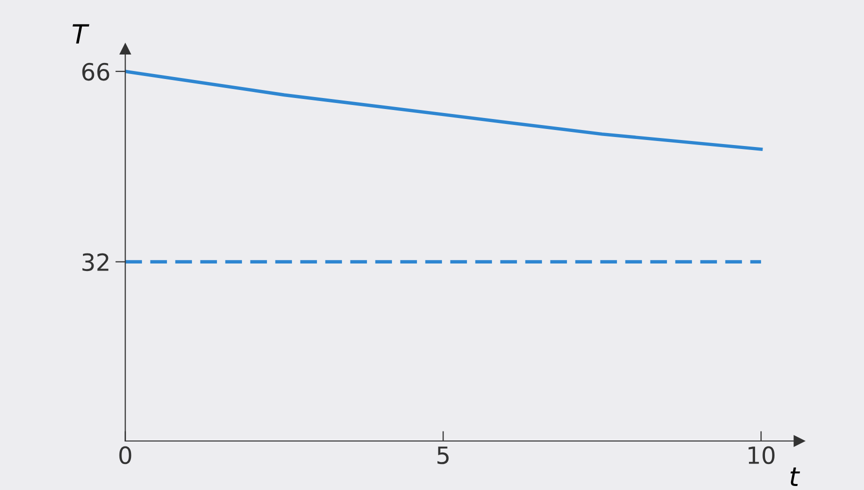 This screenshot has width=864, height=490. What do you see at coordinates (81, 34) in the screenshot?
I see `y-axis-title: T` at bounding box center [81, 34].